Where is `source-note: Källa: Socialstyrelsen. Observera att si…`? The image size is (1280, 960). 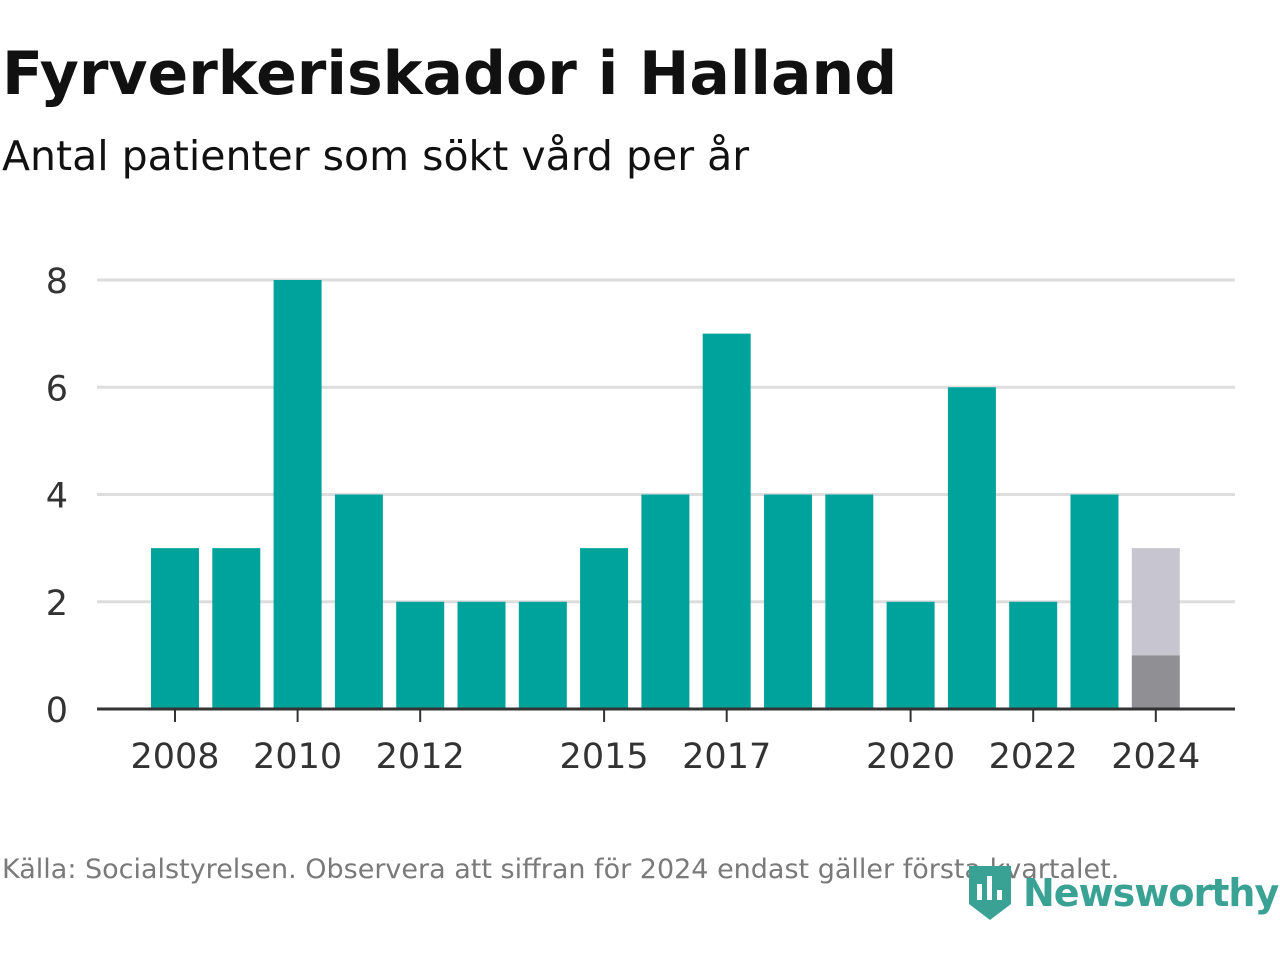 source-note: Källa: Socialstyrelsen. Observera att si… is located at coordinates (561, 869).